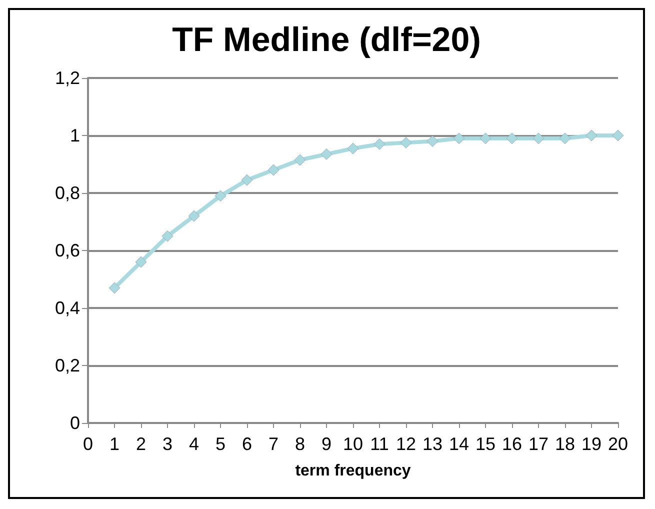 This screenshot has height=509, width=655. What do you see at coordinates (538, 444) in the screenshot?
I see `x-tick-label: 17` at bounding box center [538, 444].